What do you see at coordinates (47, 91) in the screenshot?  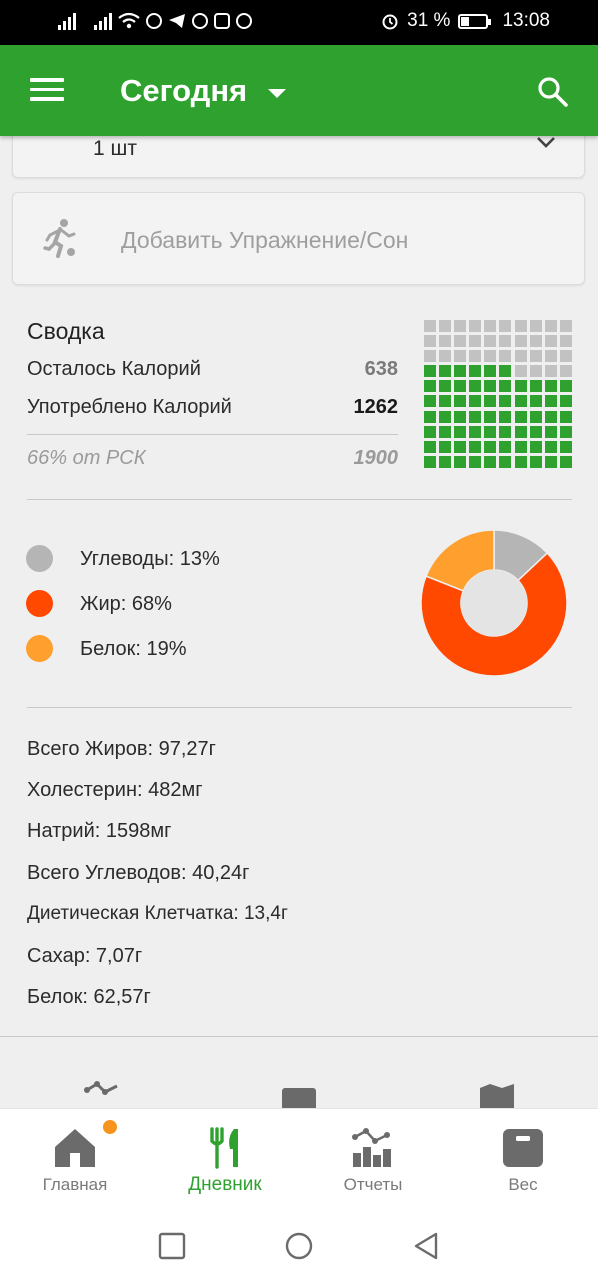 I see `menu-icon` at bounding box center [47, 91].